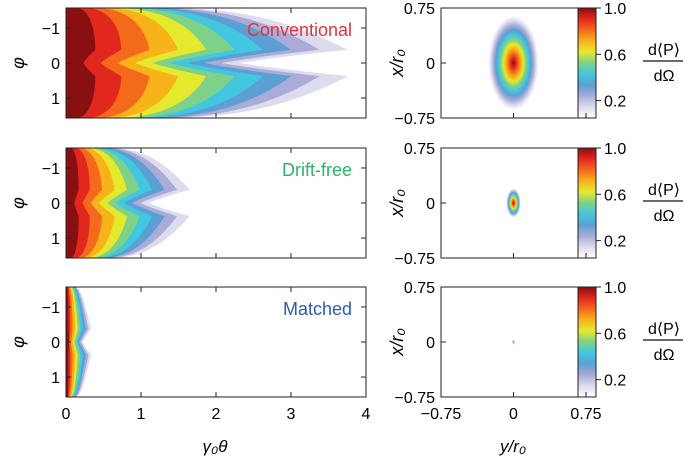  Describe the element at coordinates (585, 414) in the screenshot. I see `x-tick-label: 0.75` at that location.